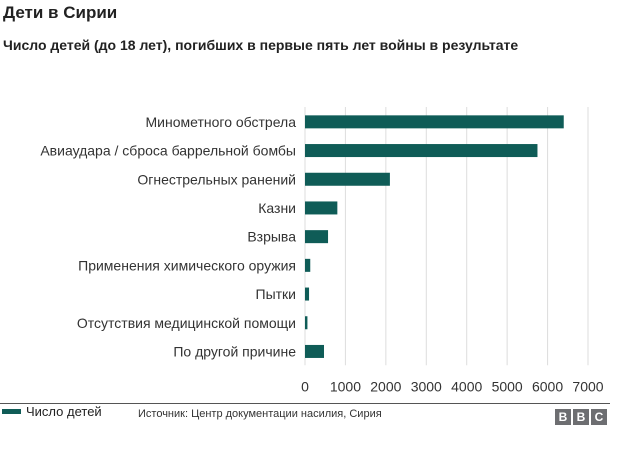 The width and height of the screenshot is (640, 463). I want to click on category-label: Казни, so click(277, 208).